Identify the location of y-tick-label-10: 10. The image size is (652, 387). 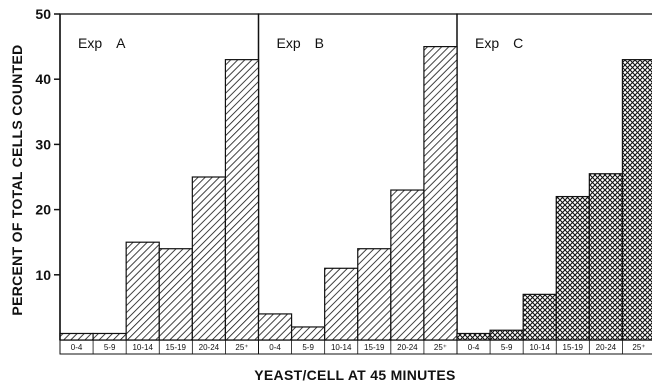
(43, 275).